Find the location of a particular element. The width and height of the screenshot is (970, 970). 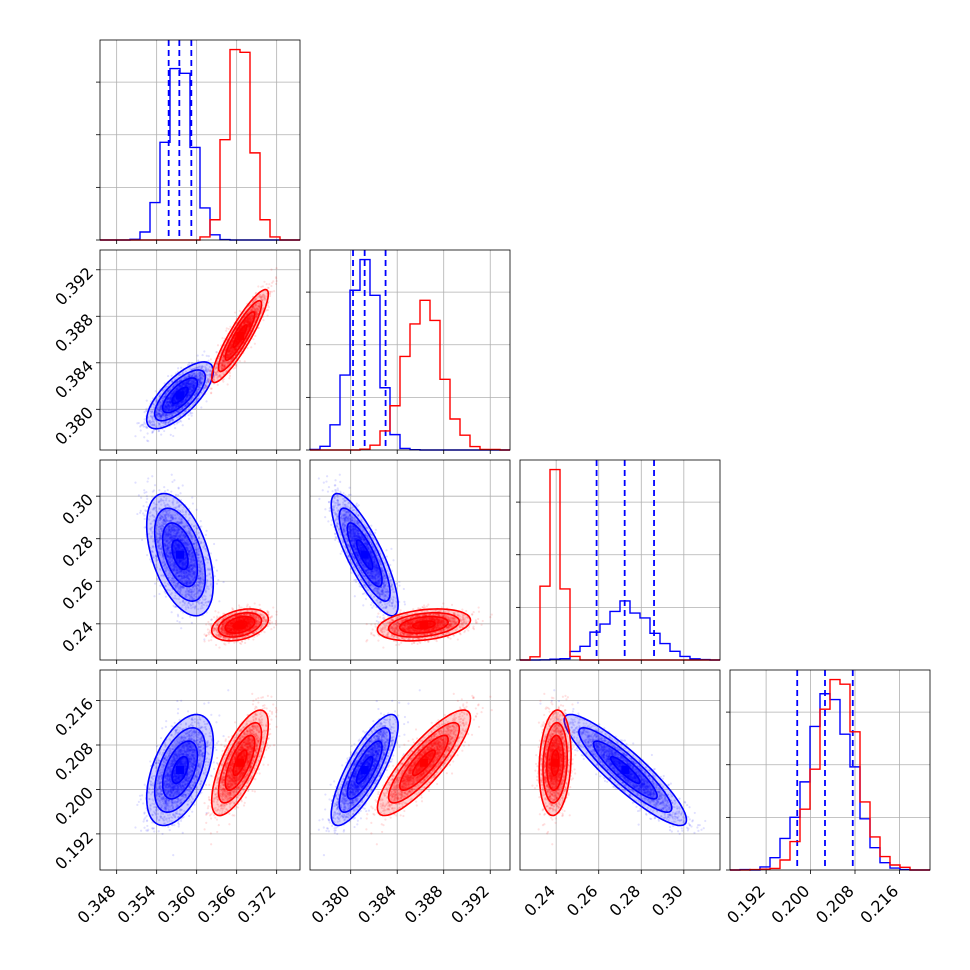

density-peak-blue is located at coordinates (180, 395).